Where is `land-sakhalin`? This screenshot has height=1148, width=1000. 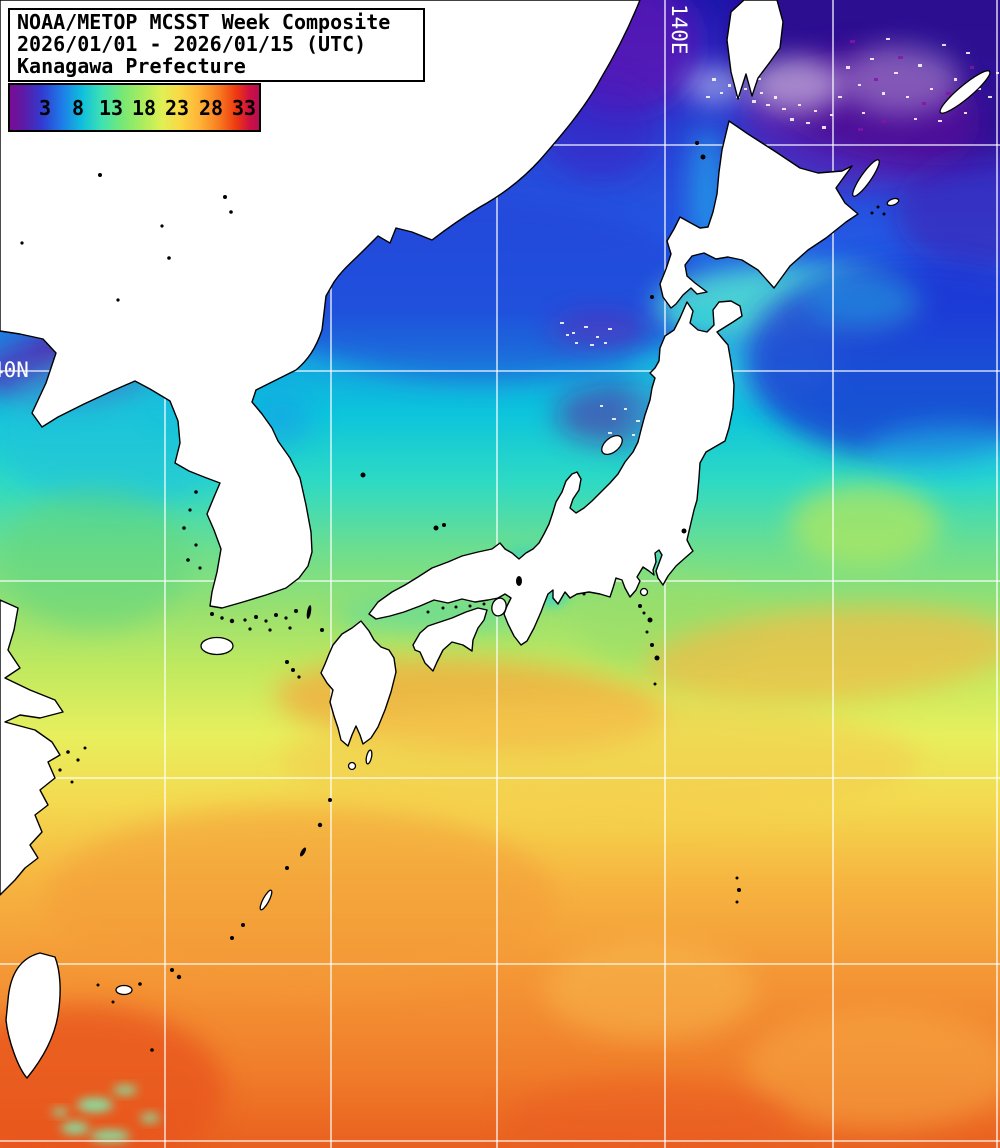 land-sakhalin is located at coordinates (755, 50).